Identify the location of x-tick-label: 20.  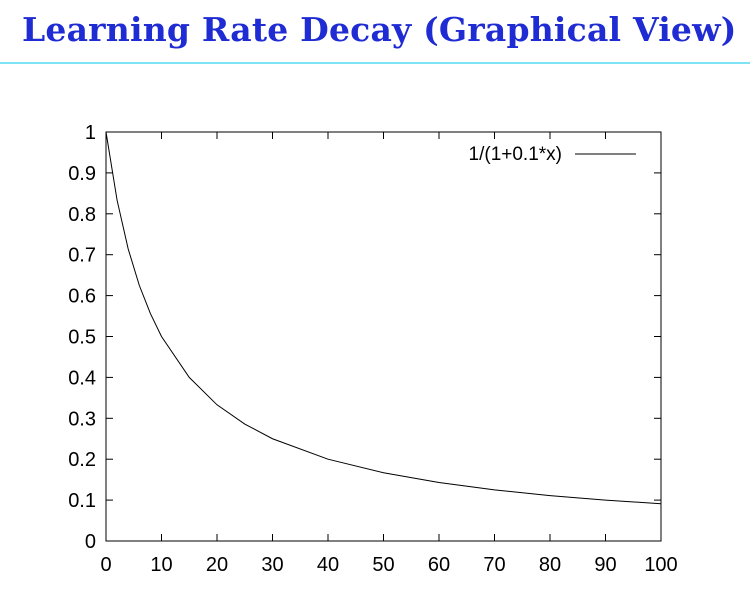
(217, 565).